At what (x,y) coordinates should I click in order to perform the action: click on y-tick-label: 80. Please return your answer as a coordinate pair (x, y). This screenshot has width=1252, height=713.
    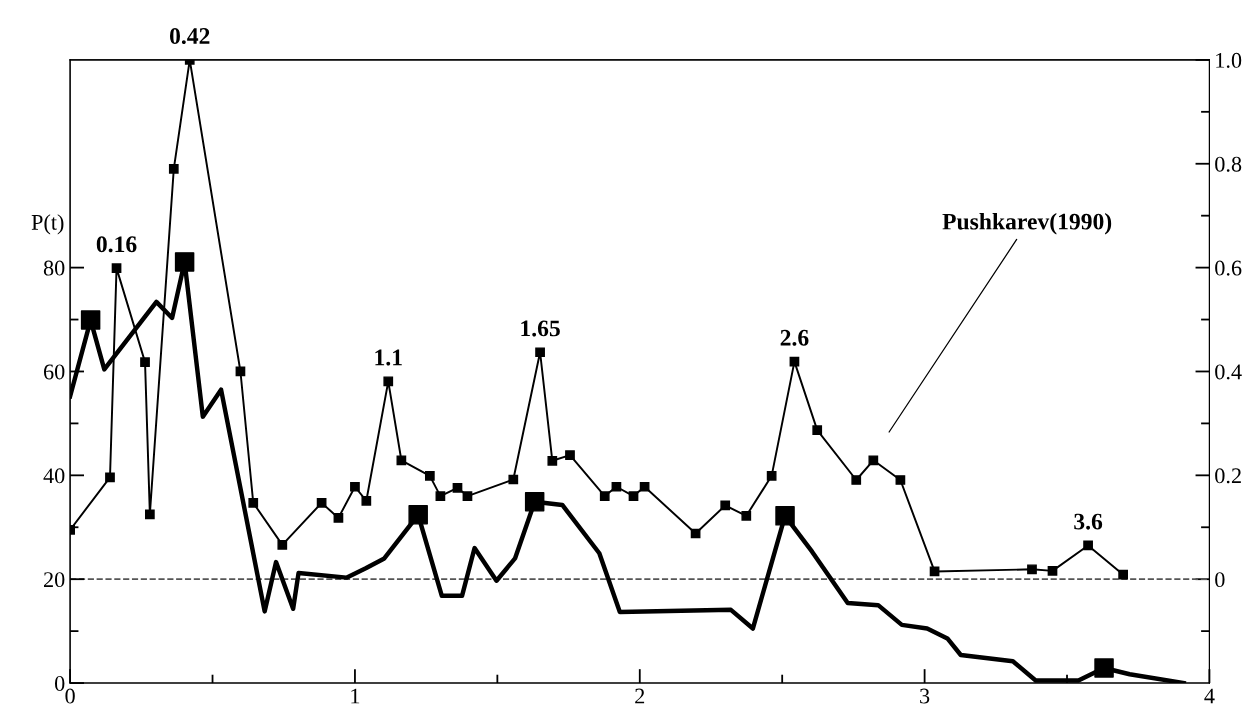
    Looking at the image, I should click on (54, 268).